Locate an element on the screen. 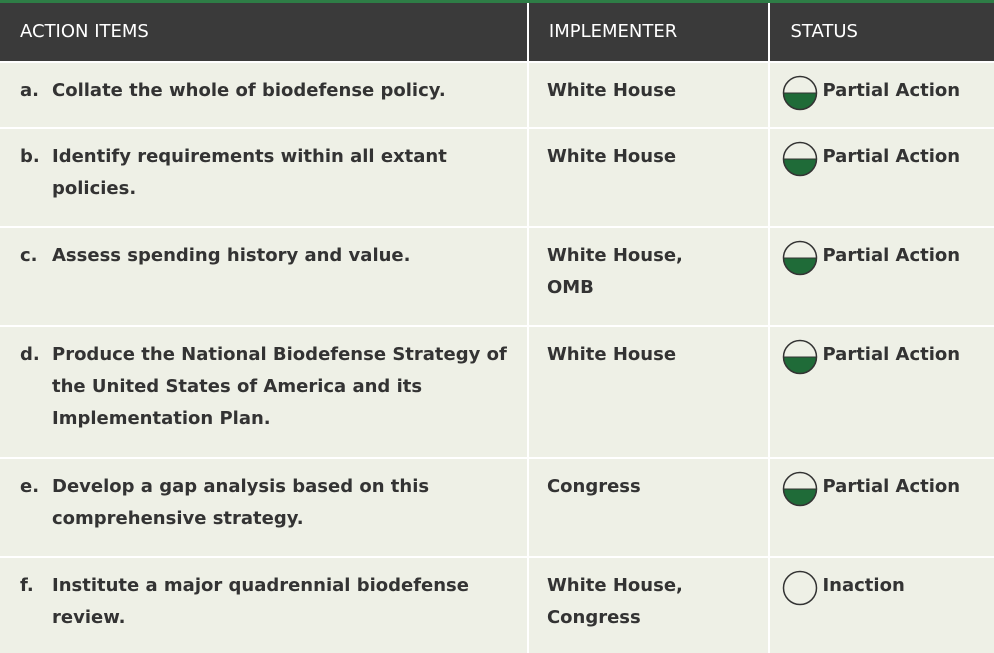 The height and width of the screenshot is (653, 994). header-cell: ACTION ITEMS is located at coordinates (263, 32).